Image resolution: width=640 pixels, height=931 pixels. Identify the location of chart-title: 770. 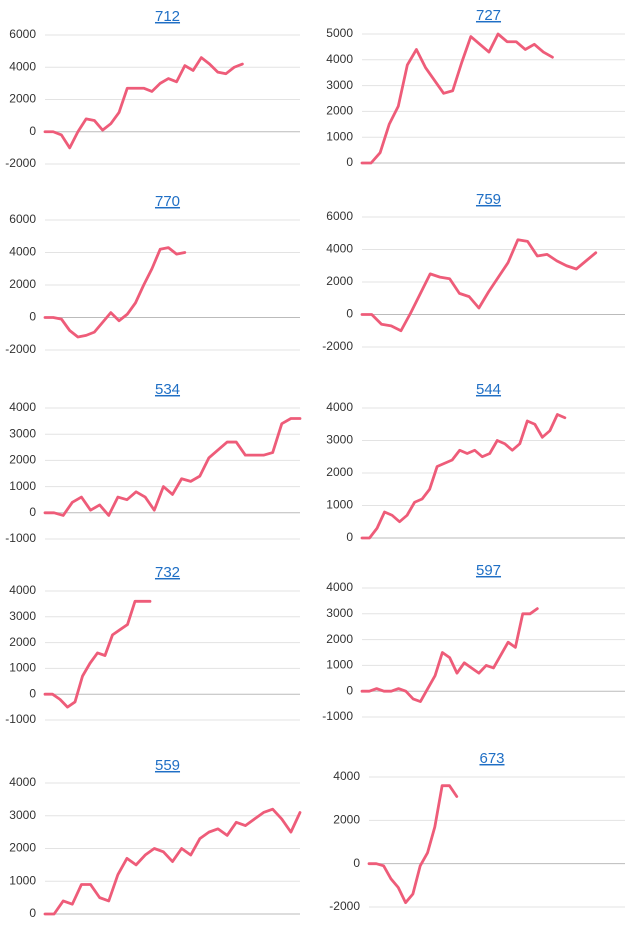
(167, 201).